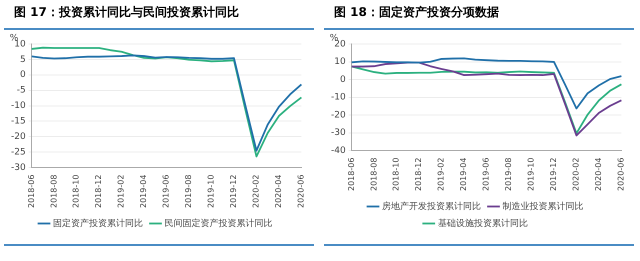  Describe the element at coordinates (340, 62) in the screenshot. I see `y-tick-label: 10` at that location.